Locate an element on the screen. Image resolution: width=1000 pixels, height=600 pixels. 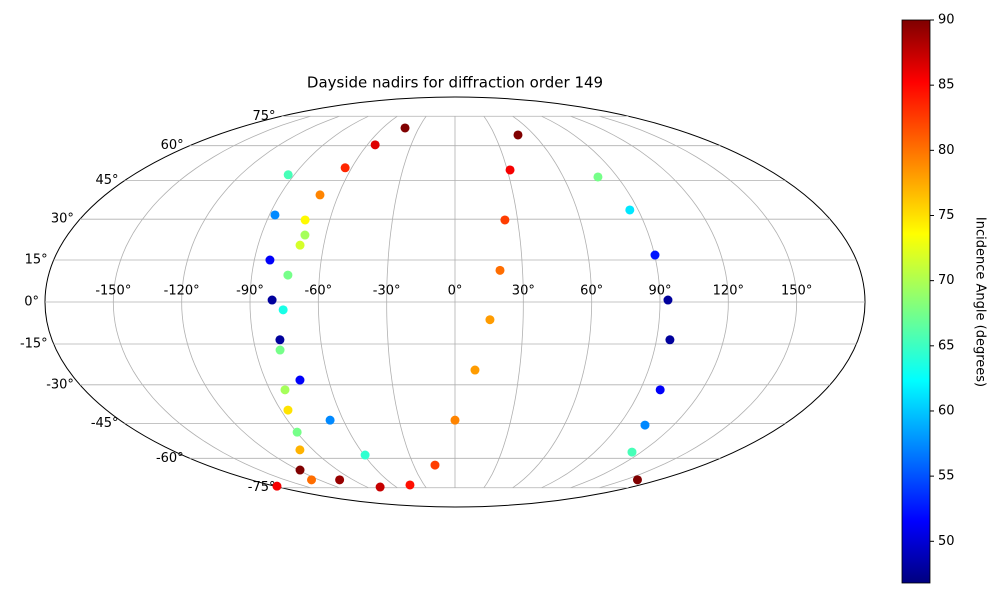
x-tick-label: -60° is located at coordinates (318, 291).